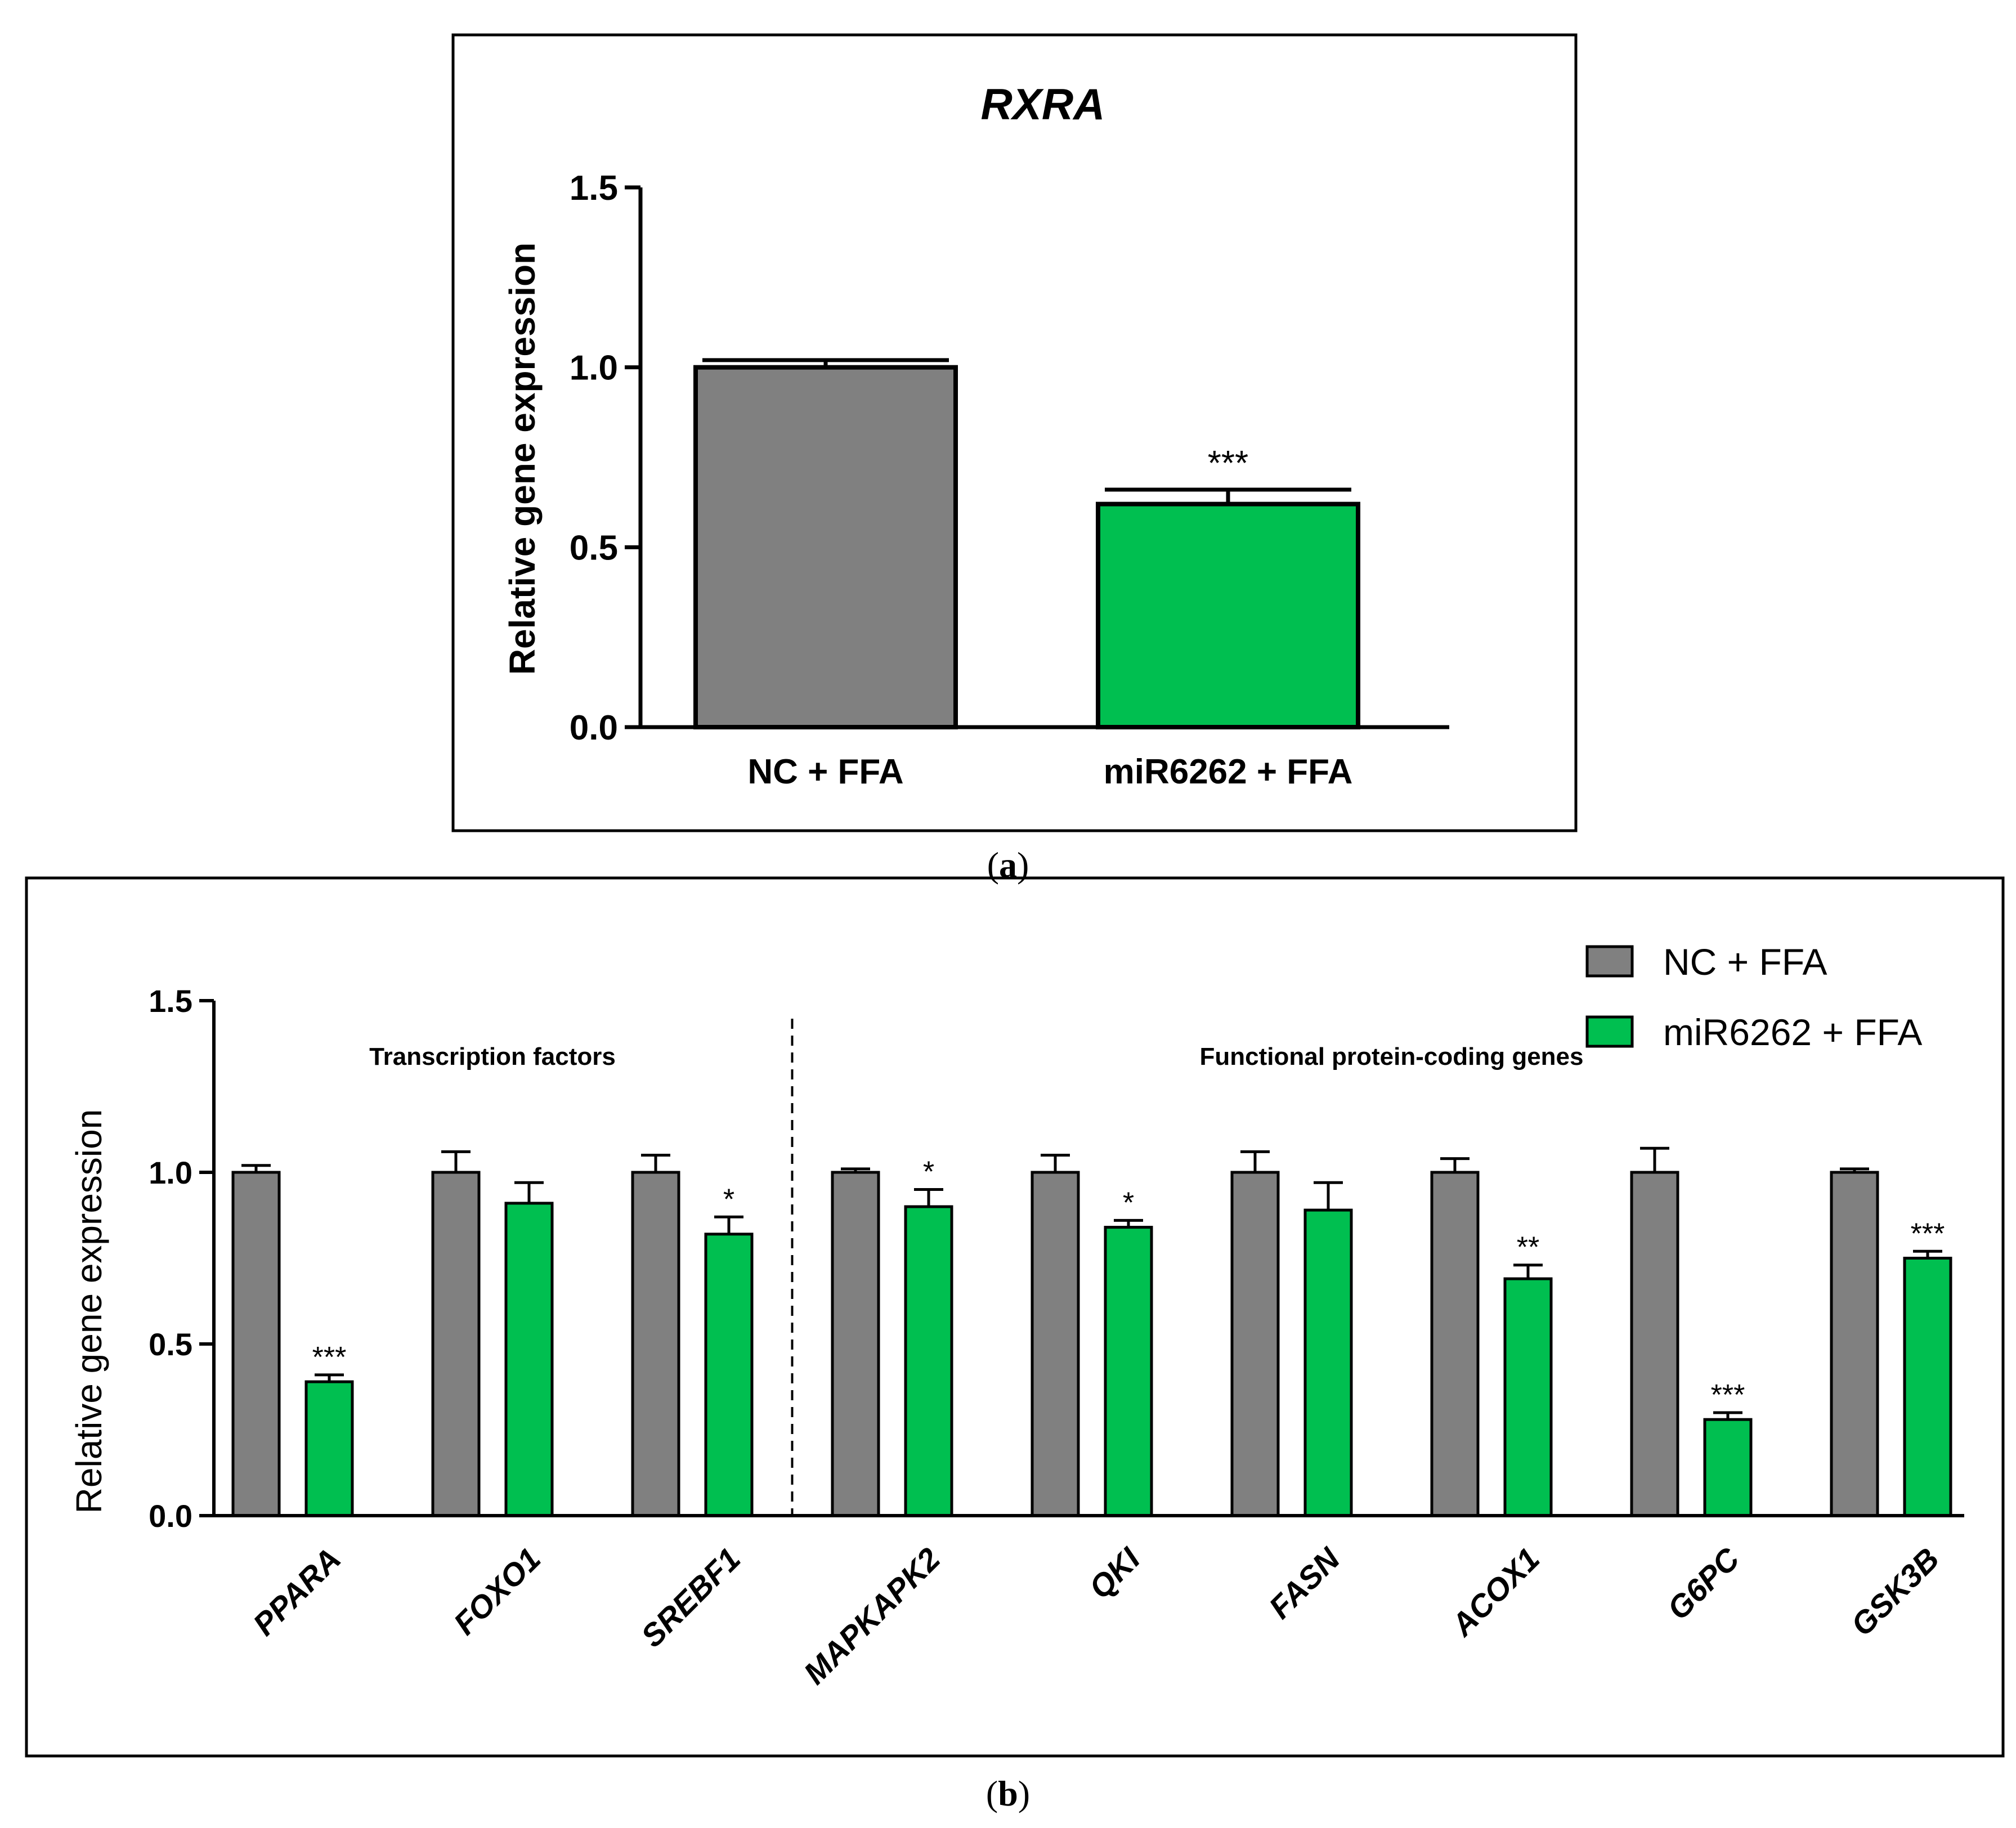  What do you see at coordinates (605, 458) in the screenshot?
I see `panel-a-y-ticks: 0.0 0.5 1.0 1.5` at bounding box center [605, 458].